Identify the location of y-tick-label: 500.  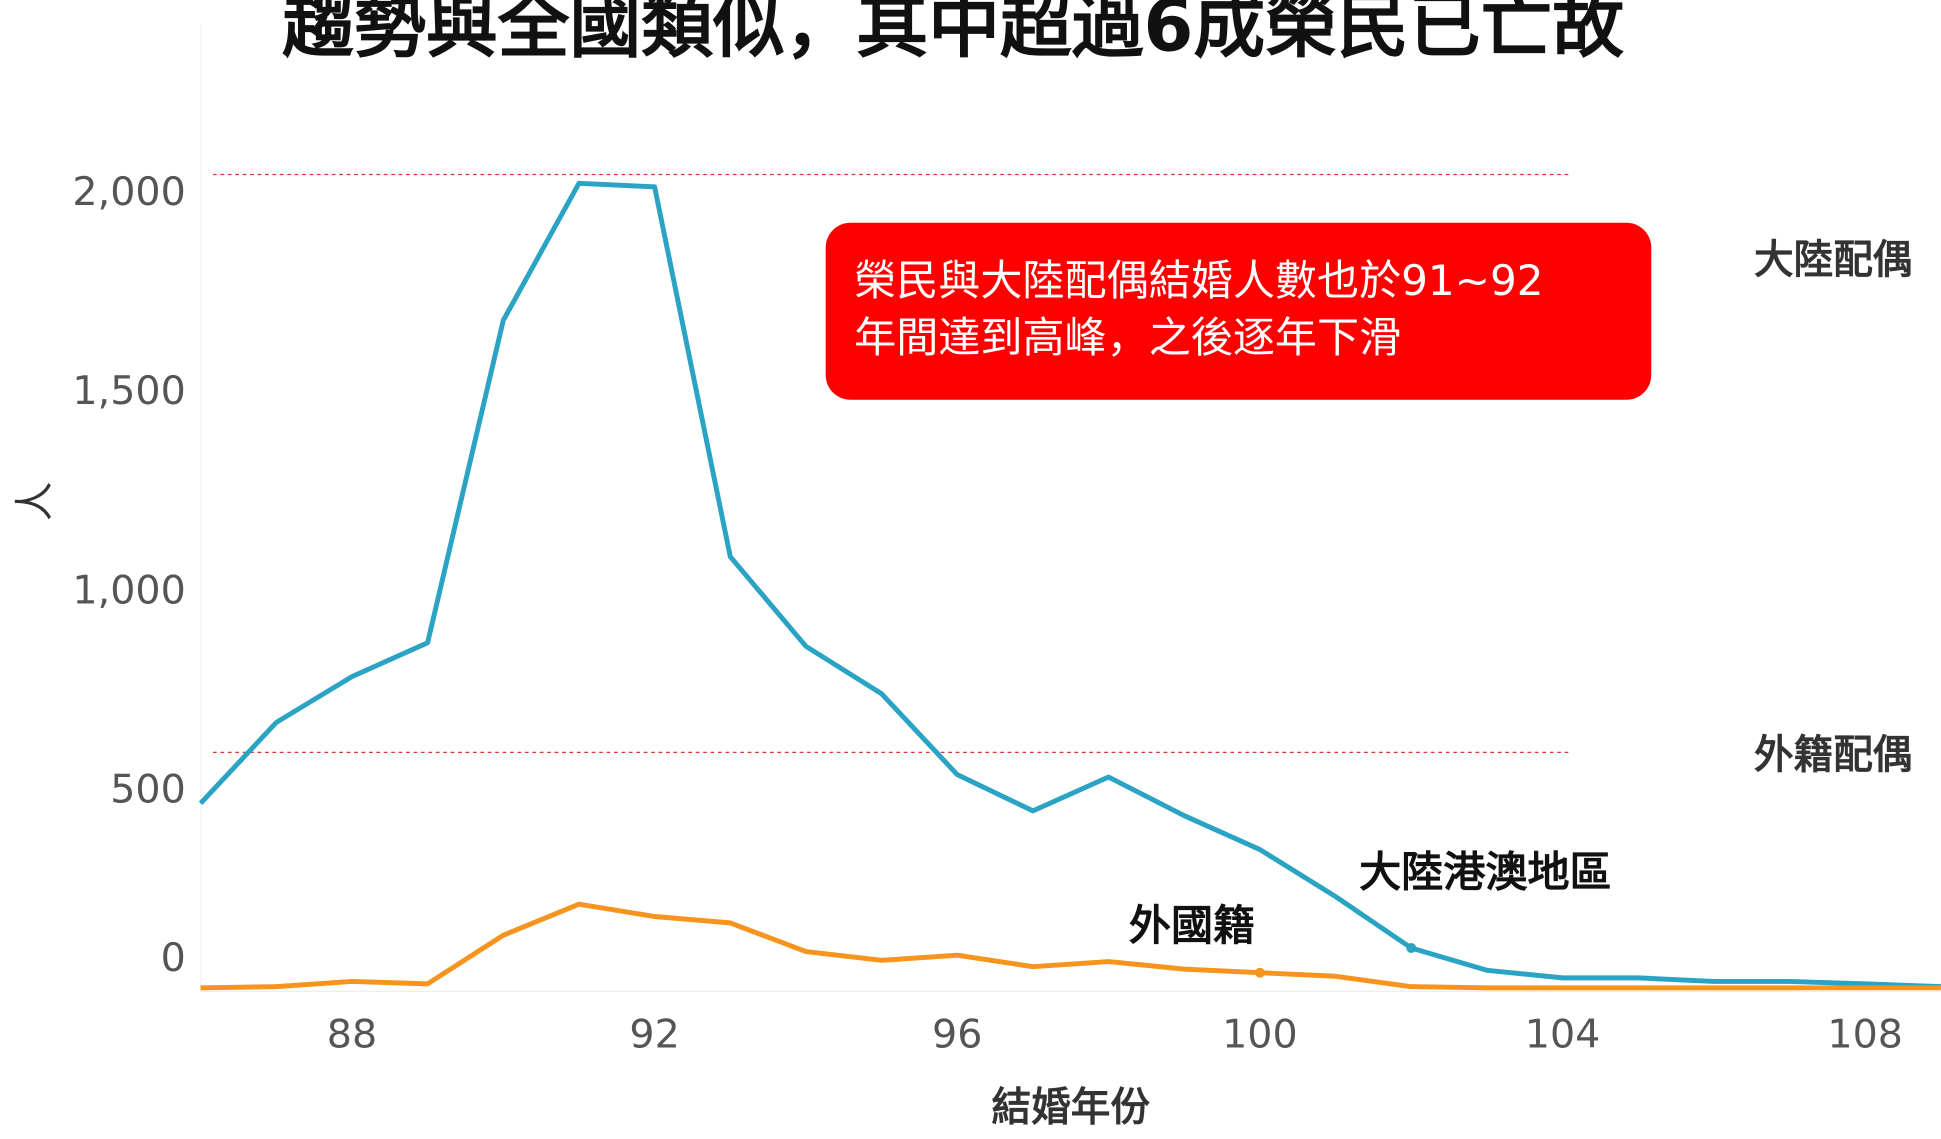
(148, 790).